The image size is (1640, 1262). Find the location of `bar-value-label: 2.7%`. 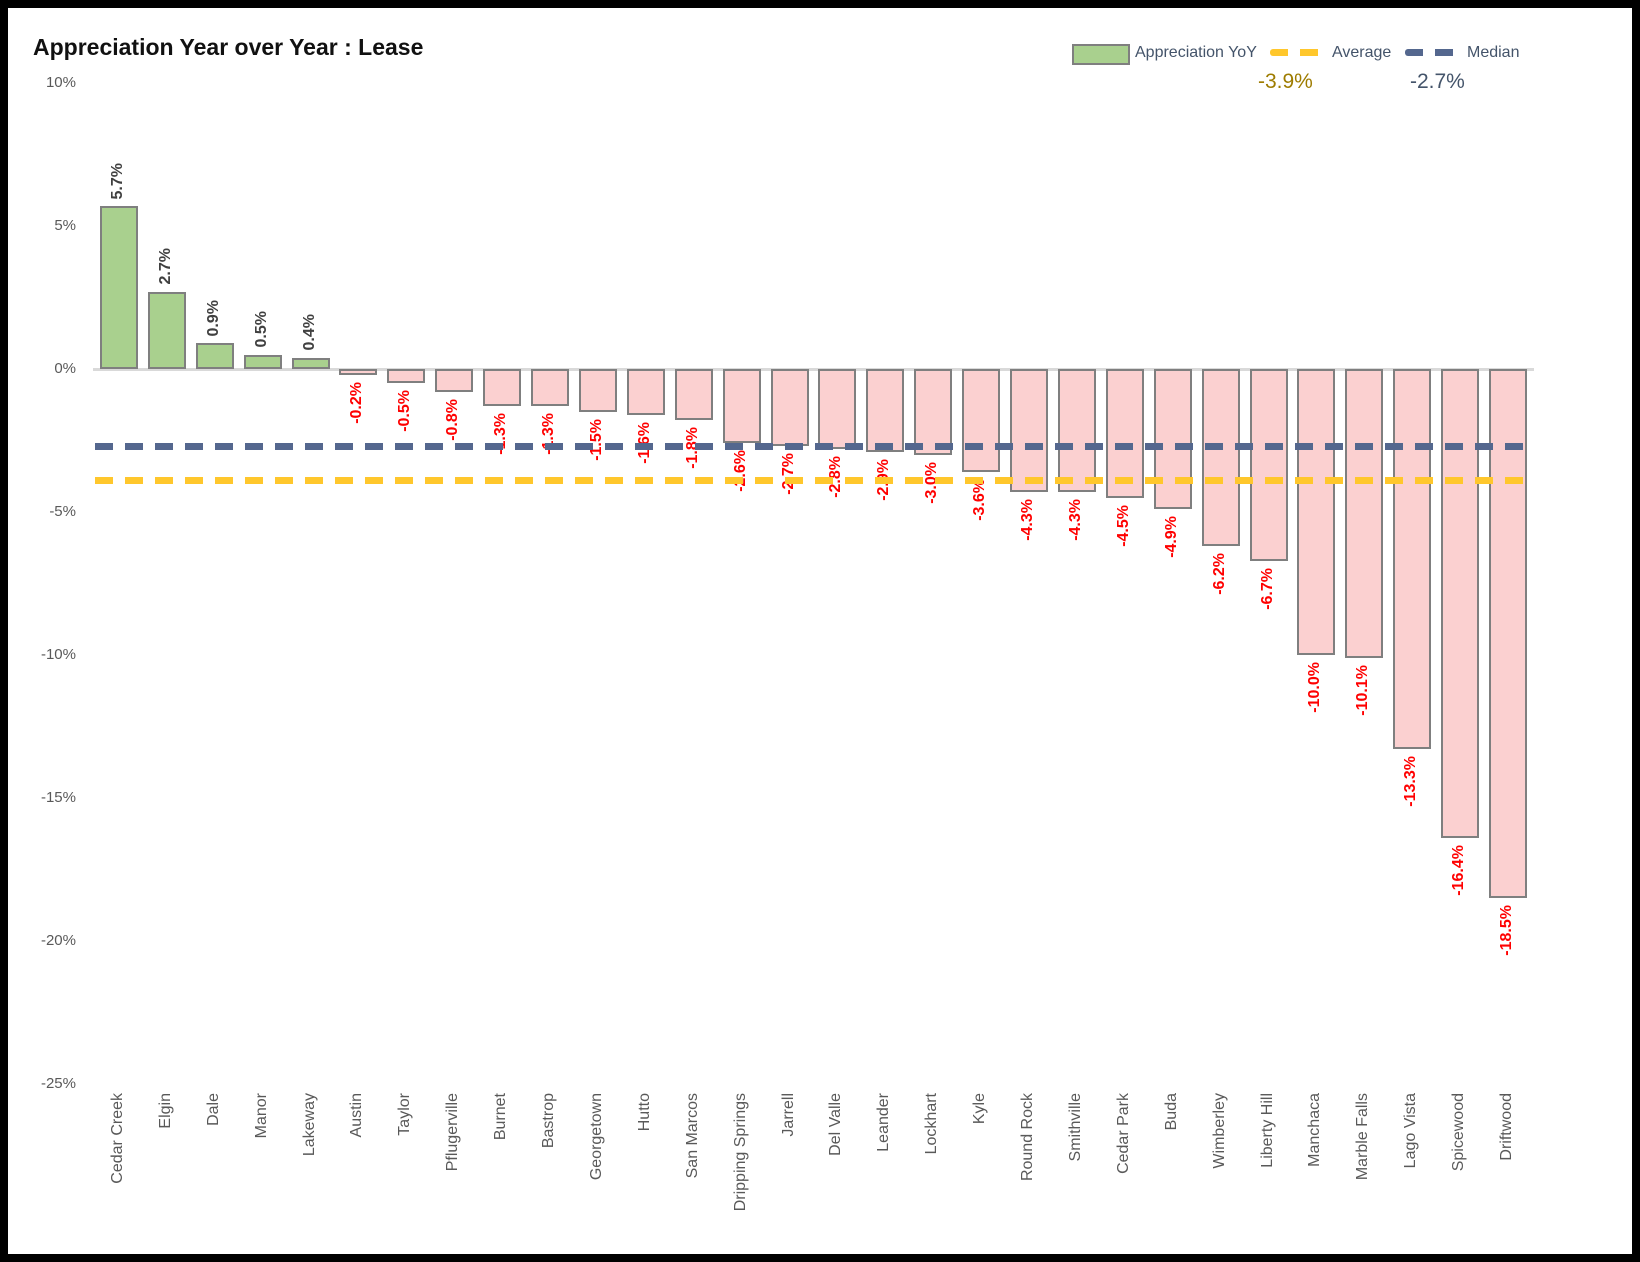

bar-value-label: 2.7% is located at coordinates (165, 266).